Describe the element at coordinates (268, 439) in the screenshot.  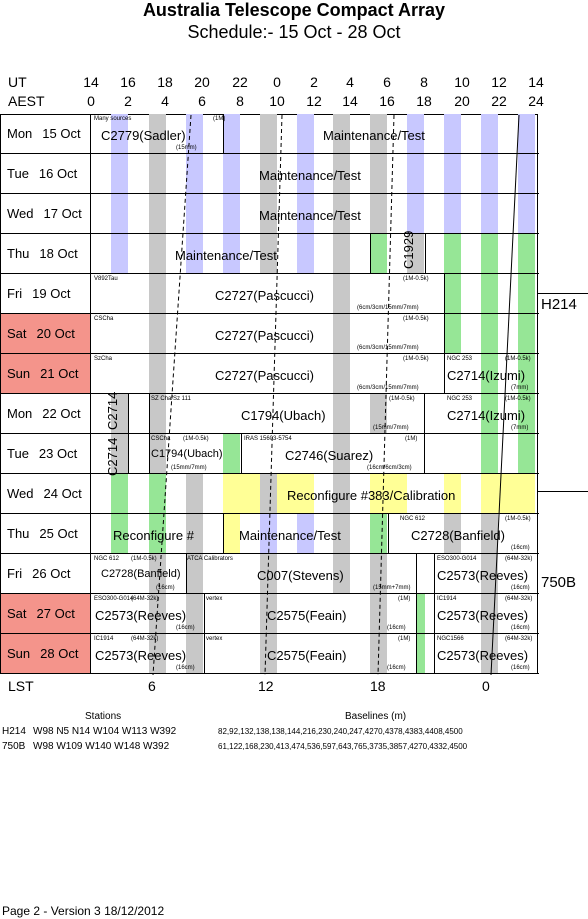
I see `source-label: IRAS 15603-5754` at that location.